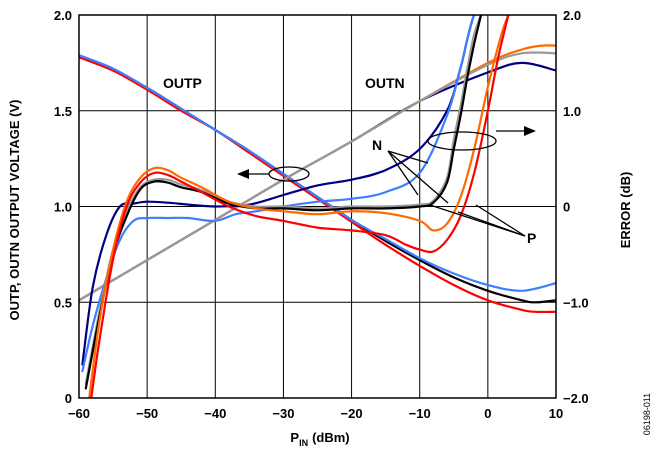 The image size is (653, 456). What do you see at coordinates (420, 413) in the screenshot?
I see `x-tick-label: −10` at bounding box center [420, 413].